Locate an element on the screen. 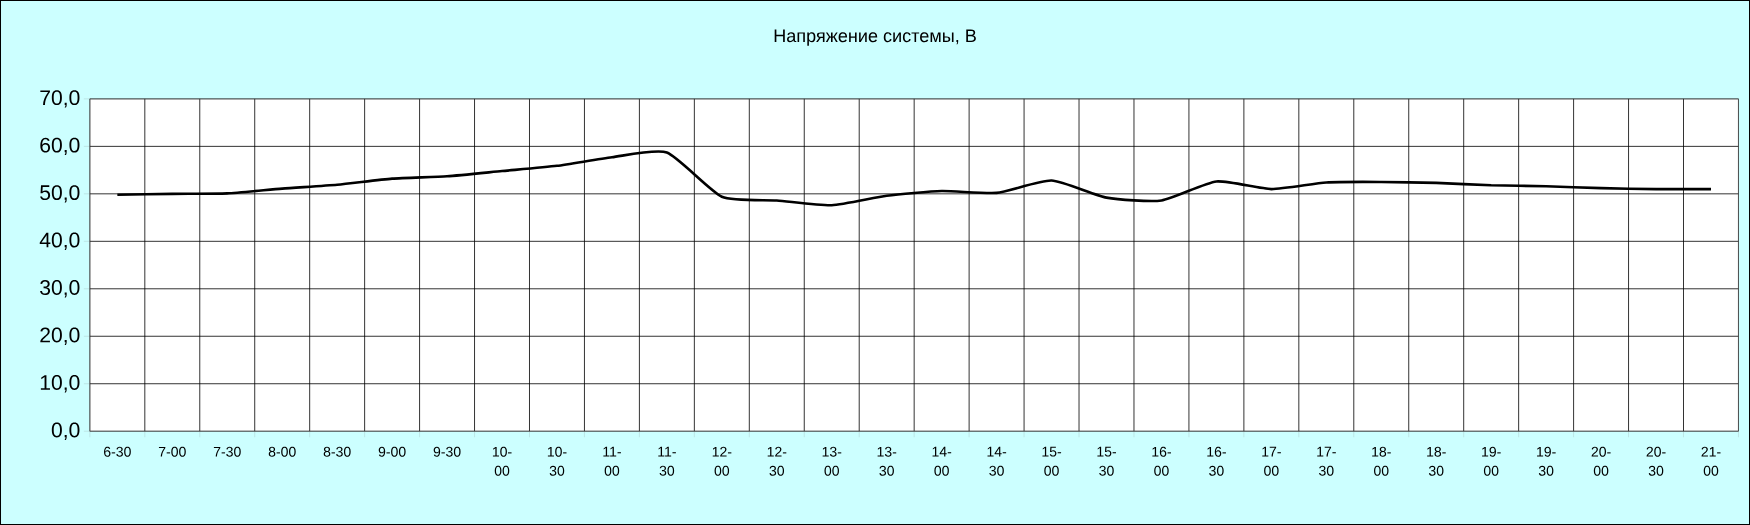  y-tick-label: 70,0 is located at coordinates (60, 99).